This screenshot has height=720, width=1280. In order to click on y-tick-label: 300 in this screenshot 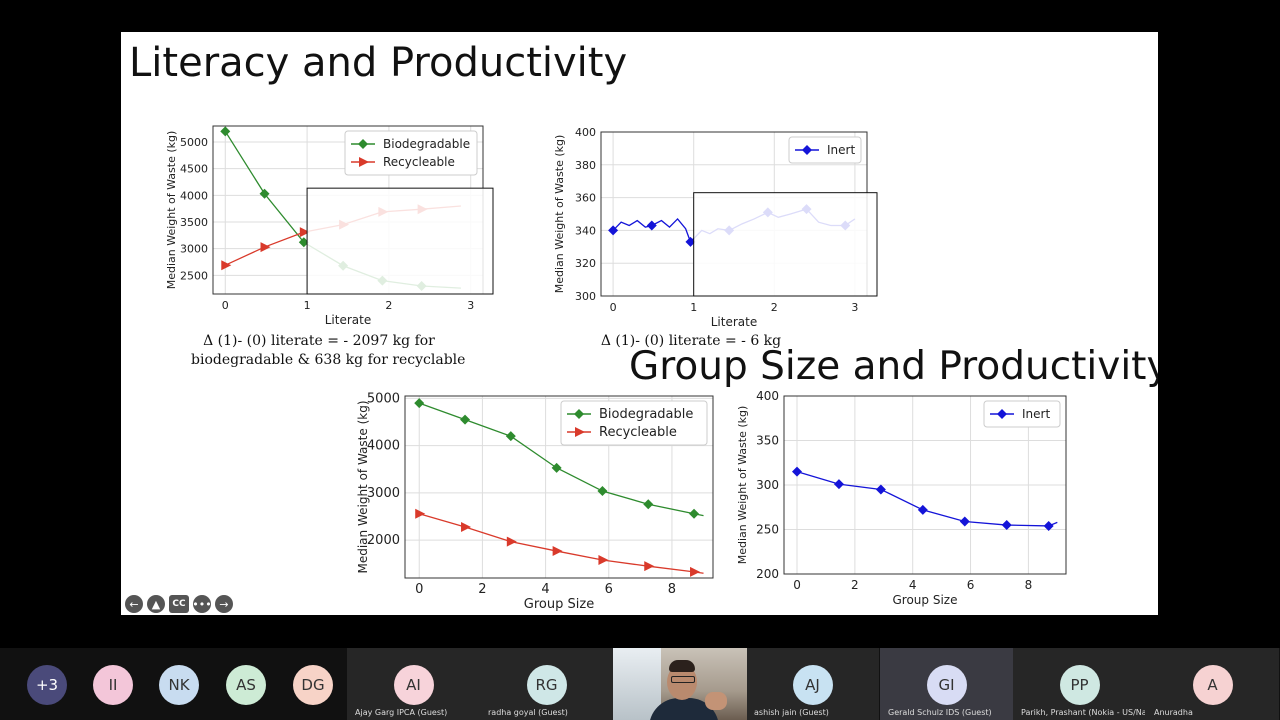, I will do `click(767, 485)`.